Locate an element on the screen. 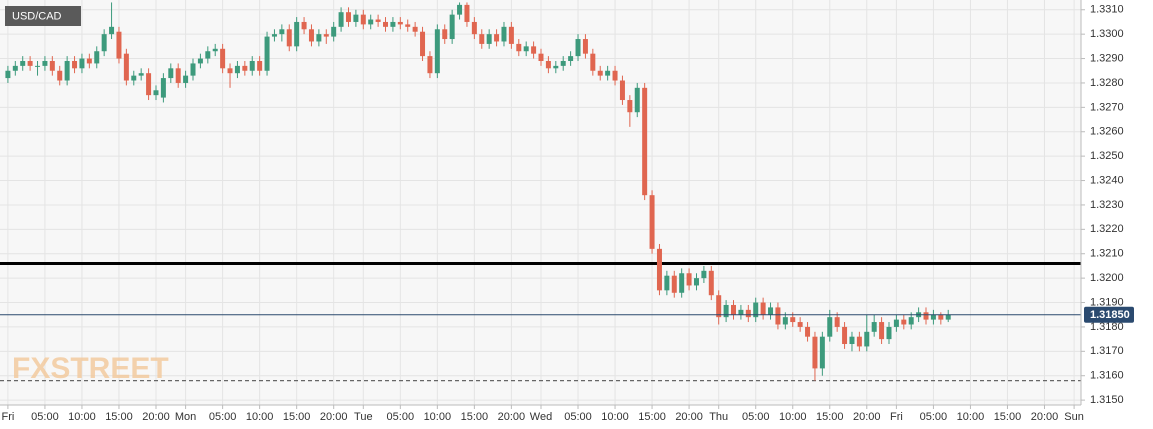 The image size is (1153, 429). x-tick-label: Fri is located at coordinates (896, 417).